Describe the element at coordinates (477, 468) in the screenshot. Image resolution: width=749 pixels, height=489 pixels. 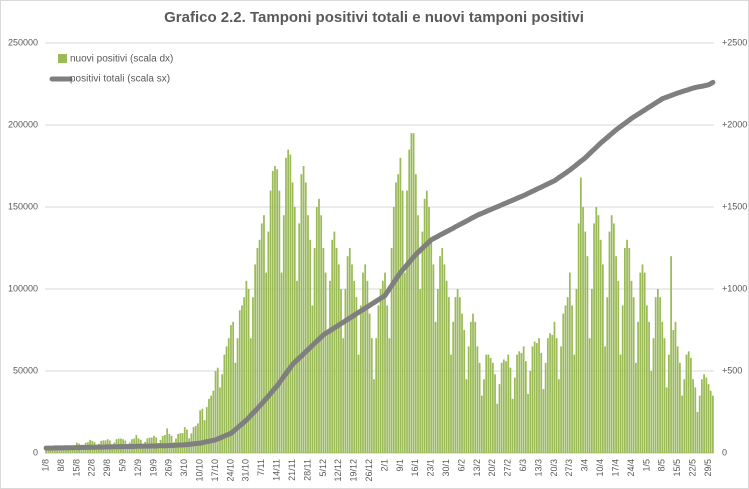
I see `x-tick-label: 13/2` at that location.